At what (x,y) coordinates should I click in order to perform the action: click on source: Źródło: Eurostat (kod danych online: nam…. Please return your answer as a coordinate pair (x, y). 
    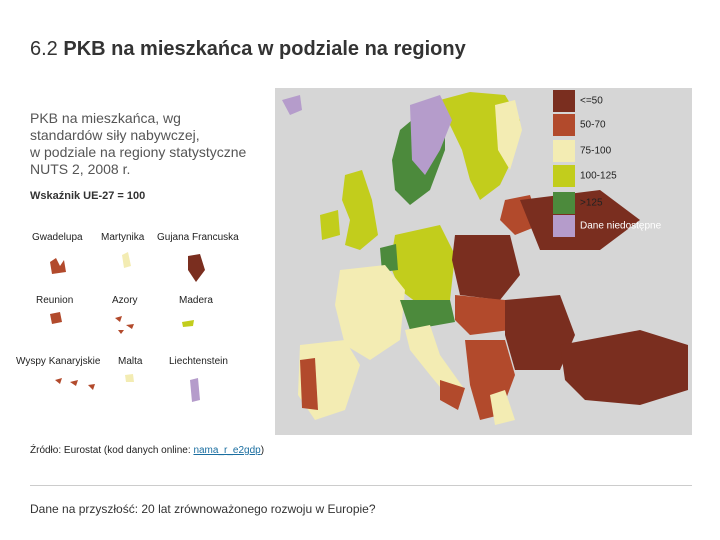
    Looking at the image, I should click on (147, 450).